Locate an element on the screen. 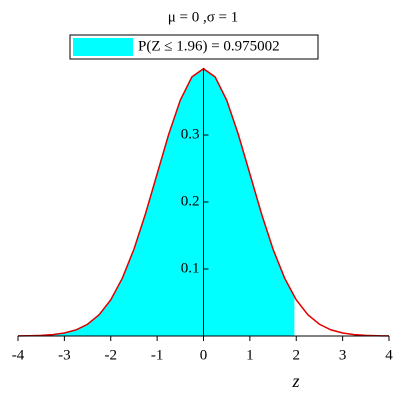 The height and width of the screenshot is (400, 400). x-tick-label: 2 is located at coordinates (297, 355).